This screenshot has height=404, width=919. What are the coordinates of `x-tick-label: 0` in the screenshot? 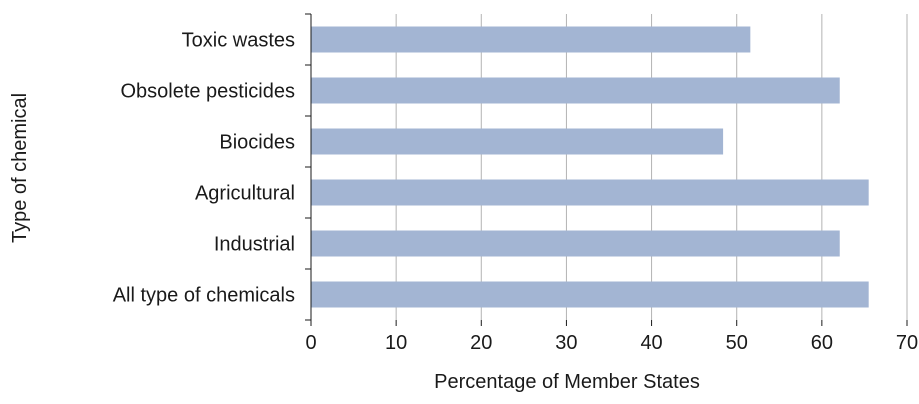 It's located at (310, 343).